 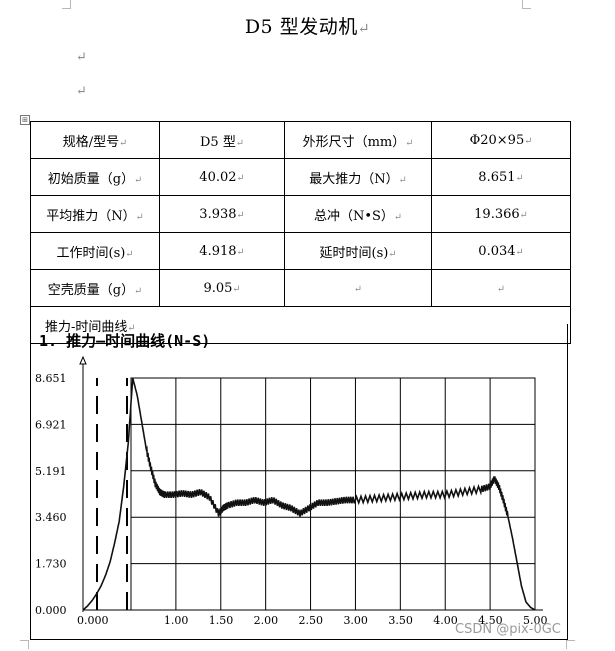 I want to click on cell-text: 空壳质量（g）, so click(x=91, y=290).